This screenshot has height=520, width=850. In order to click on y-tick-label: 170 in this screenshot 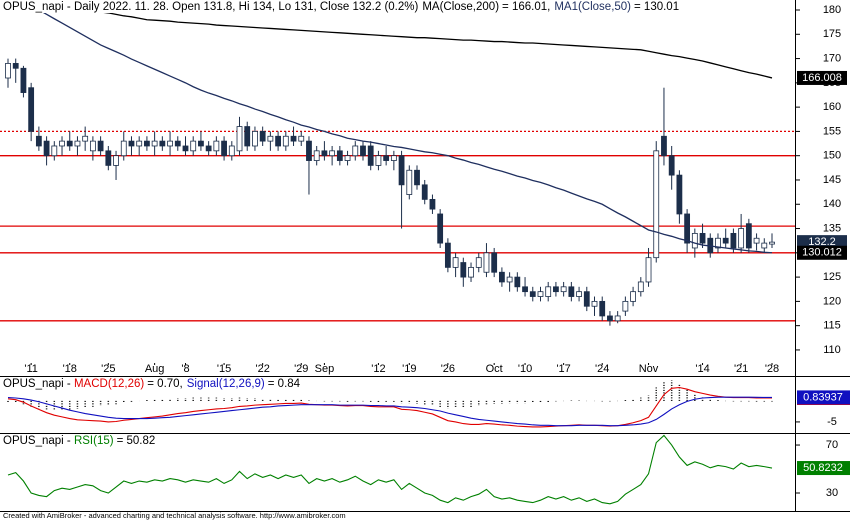, I will do `click(832, 58)`.